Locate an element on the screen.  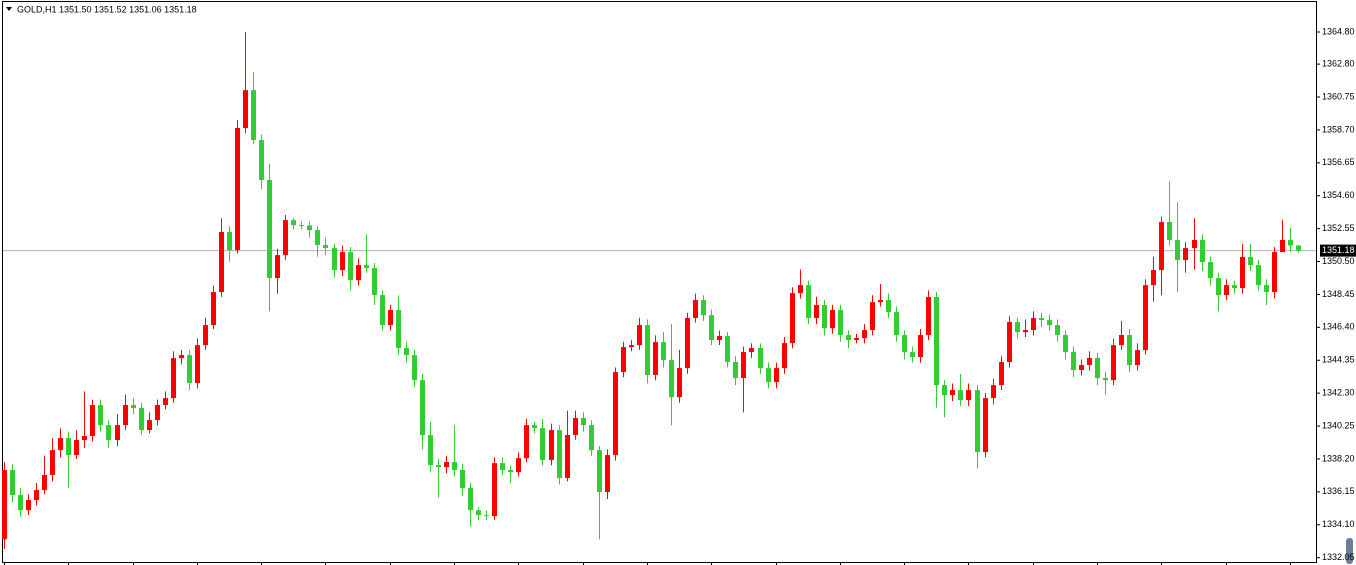
y-tick-label: 1362.80 is located at coordinates (1338, 63).